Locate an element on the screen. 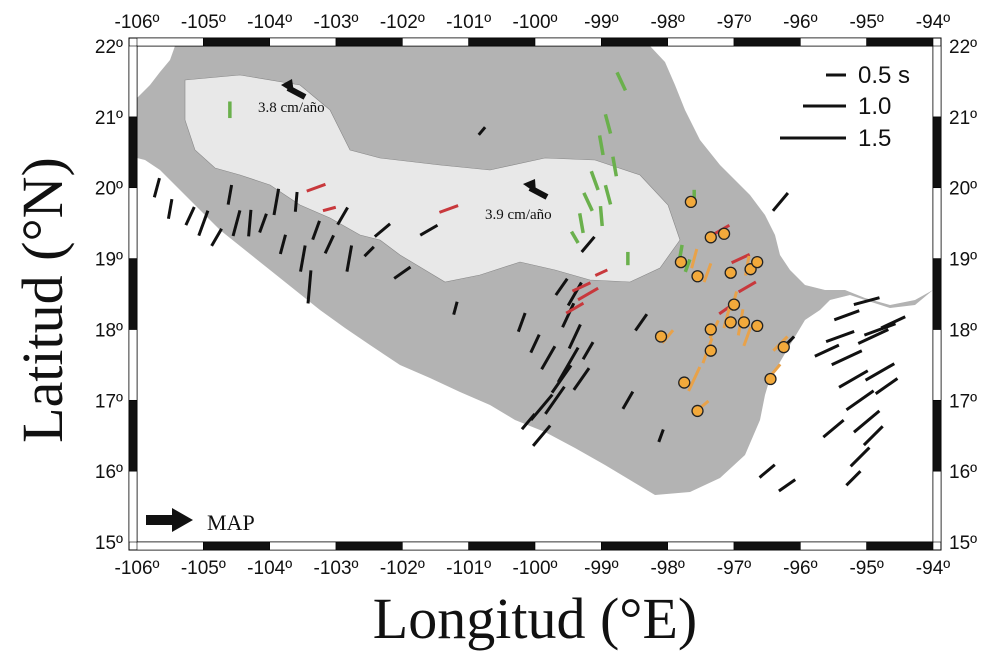 Image resolution: width=993 pixels, height=652 pixels. lat-tick-left: 16º is located at coordinates (109, 472).